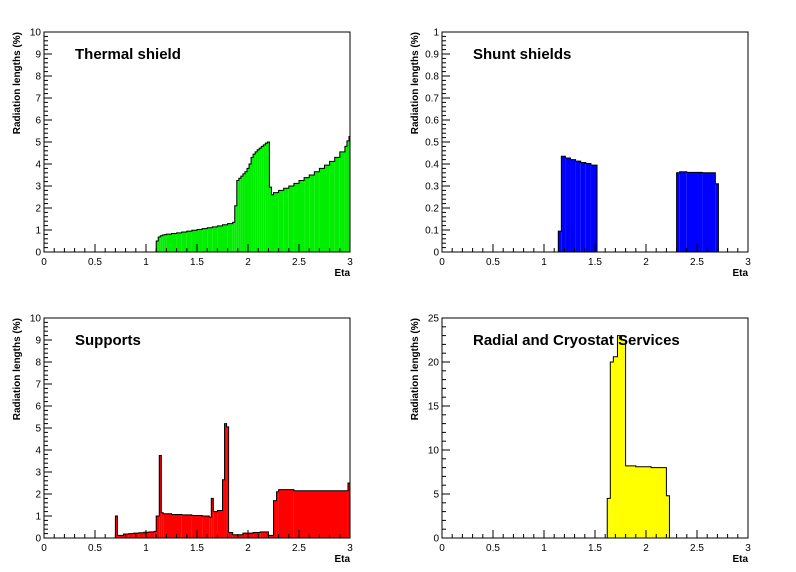 This screenshot has height=572, width=796. What do you see at coordinates (44, 548) in the screenshot?
I see `panel-3-x-tick-label: 0` at bounding box center [44, 548].